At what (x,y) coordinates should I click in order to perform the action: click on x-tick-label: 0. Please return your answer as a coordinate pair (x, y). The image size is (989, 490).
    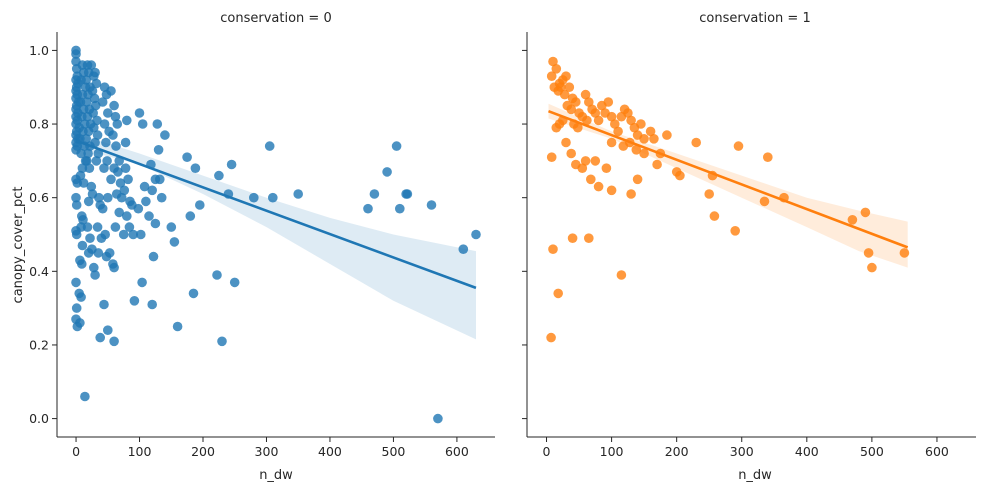
    Looking at the image, I should click on (76, 451).